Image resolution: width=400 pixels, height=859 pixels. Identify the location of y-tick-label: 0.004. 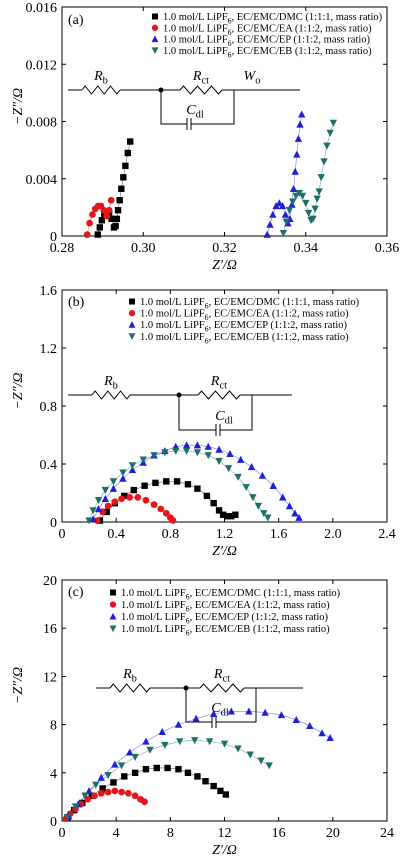
(42, 180).